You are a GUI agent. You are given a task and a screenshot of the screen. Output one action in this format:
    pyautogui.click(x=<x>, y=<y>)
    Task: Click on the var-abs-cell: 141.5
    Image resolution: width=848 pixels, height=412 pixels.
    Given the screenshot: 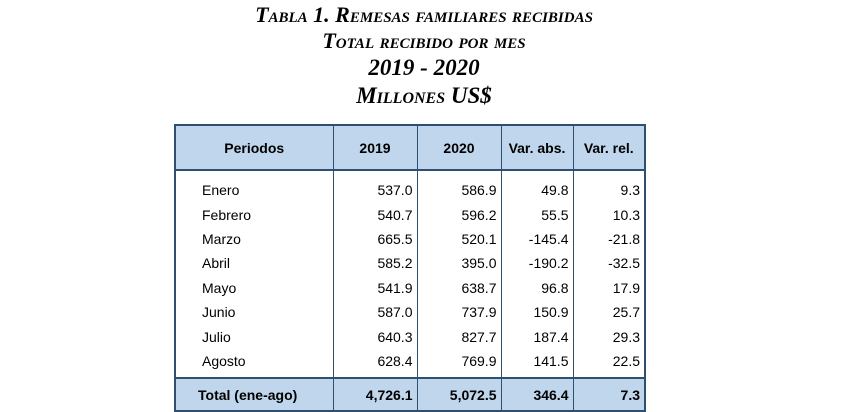 What is the action you would take?
    pyautogui.click(x=536, y=363)
    